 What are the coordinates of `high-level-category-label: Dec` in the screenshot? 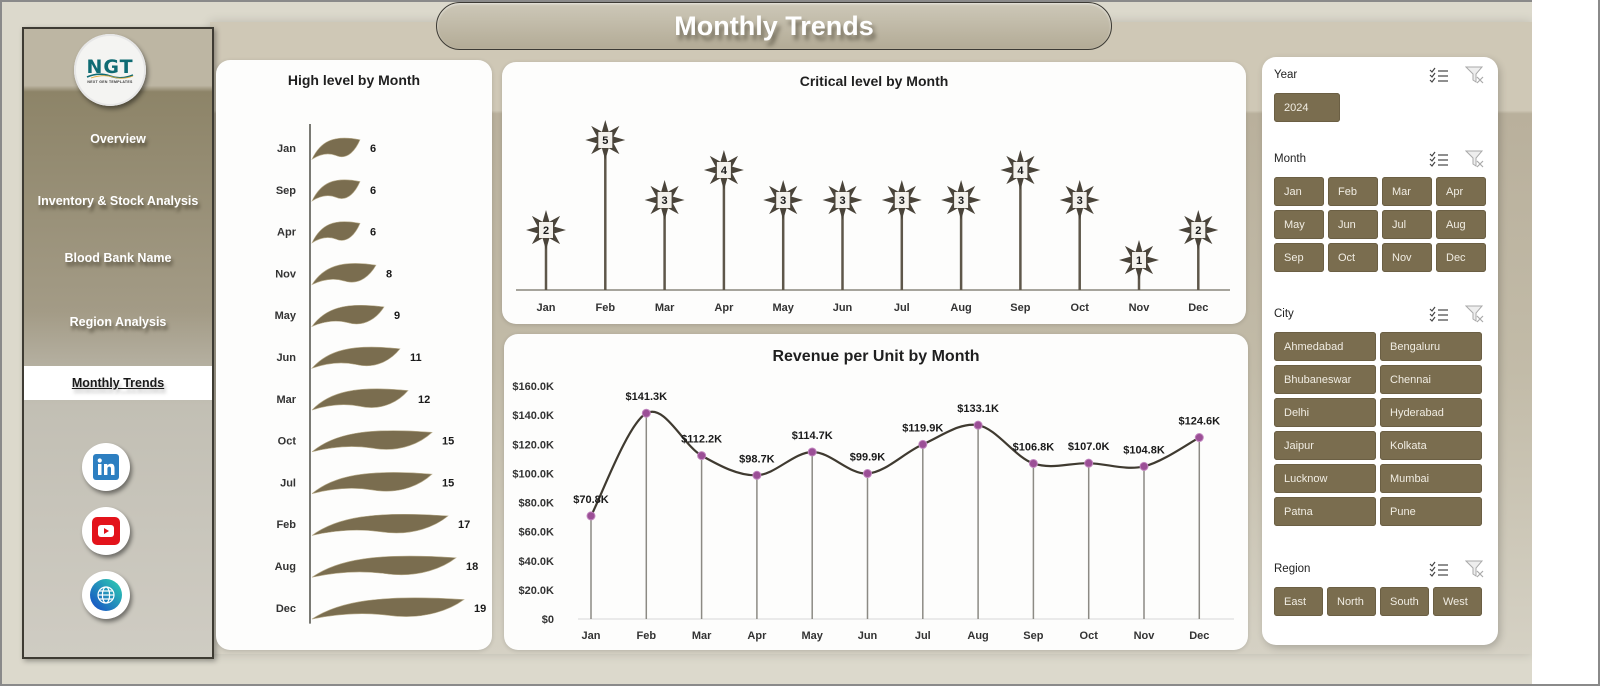 It's located at (286, 609).